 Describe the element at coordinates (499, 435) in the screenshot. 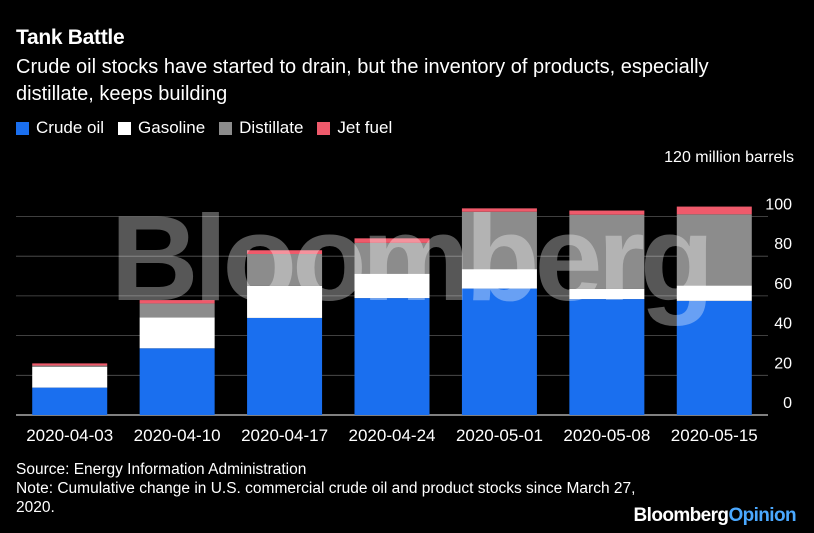

I see `x-tick-label: 2020-05-01` at that location.